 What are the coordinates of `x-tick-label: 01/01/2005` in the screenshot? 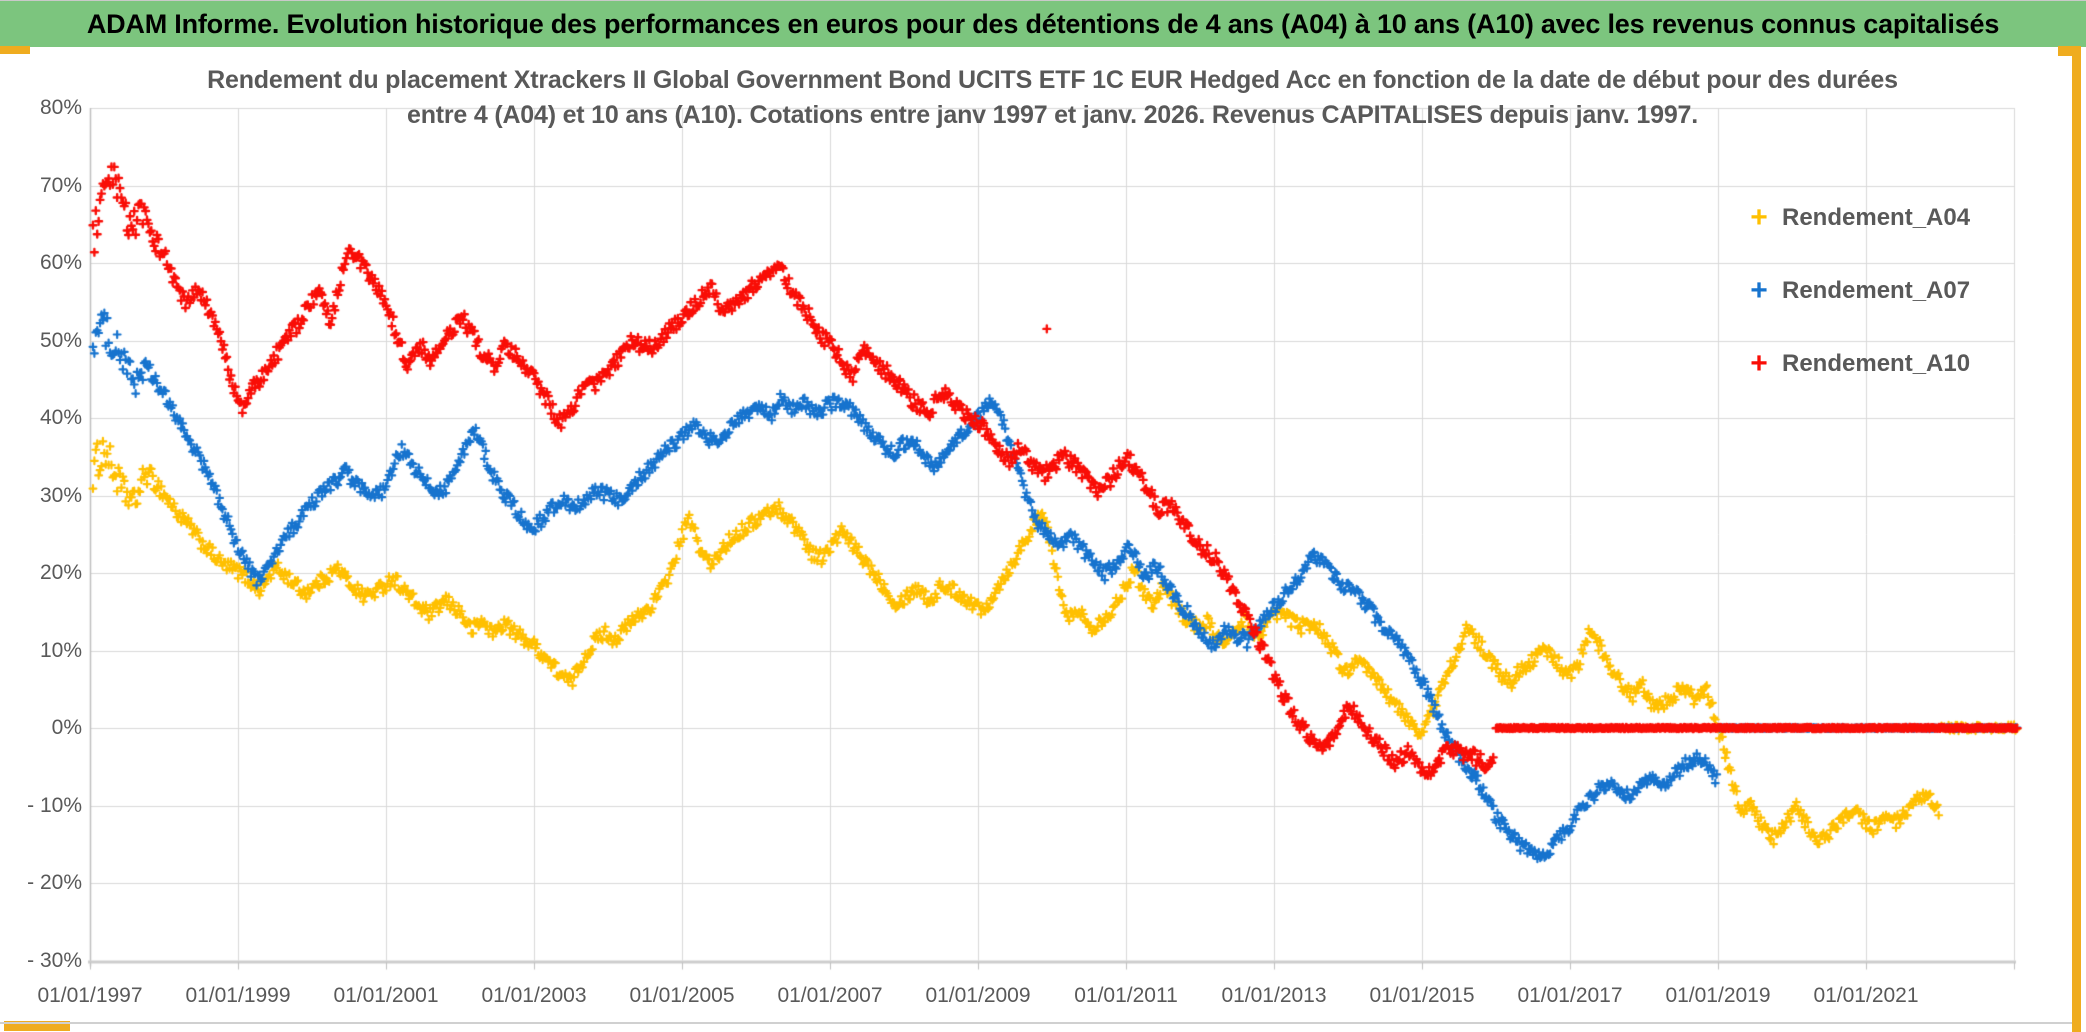 It's located at (682, 995).